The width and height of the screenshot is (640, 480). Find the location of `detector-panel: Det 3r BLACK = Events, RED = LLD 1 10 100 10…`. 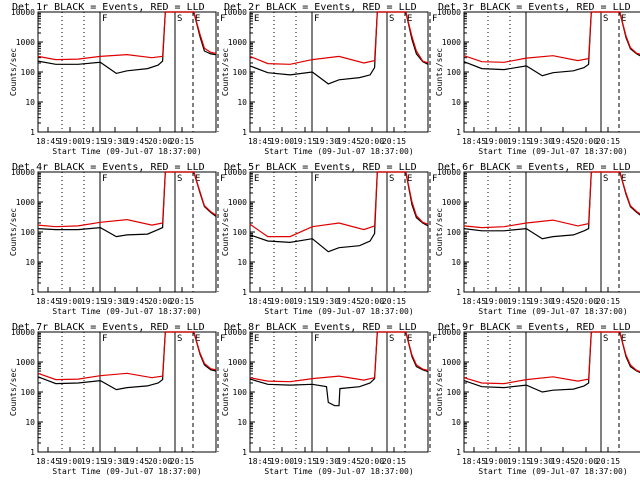

detector-panel: Det 3r BLACK = Events, RED = LLD 1 10 100 10… is located at coordinates (537, 79).